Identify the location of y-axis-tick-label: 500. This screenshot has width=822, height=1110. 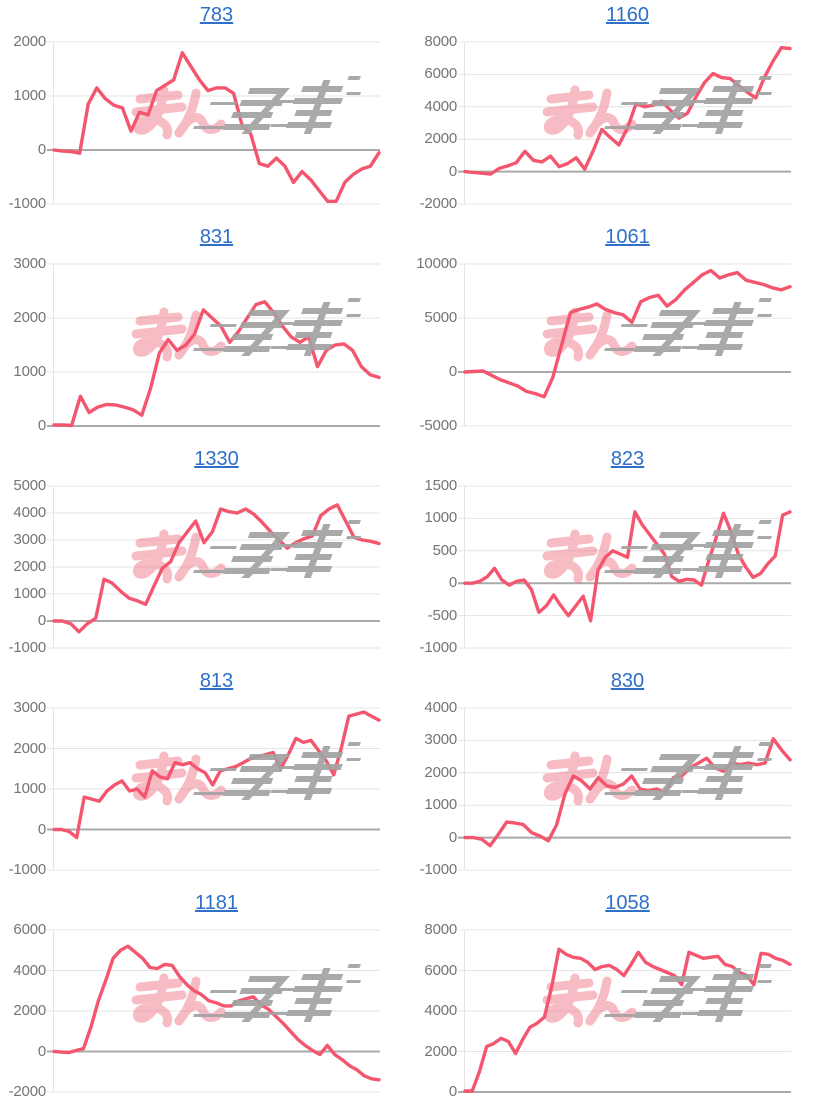
(445, 550).